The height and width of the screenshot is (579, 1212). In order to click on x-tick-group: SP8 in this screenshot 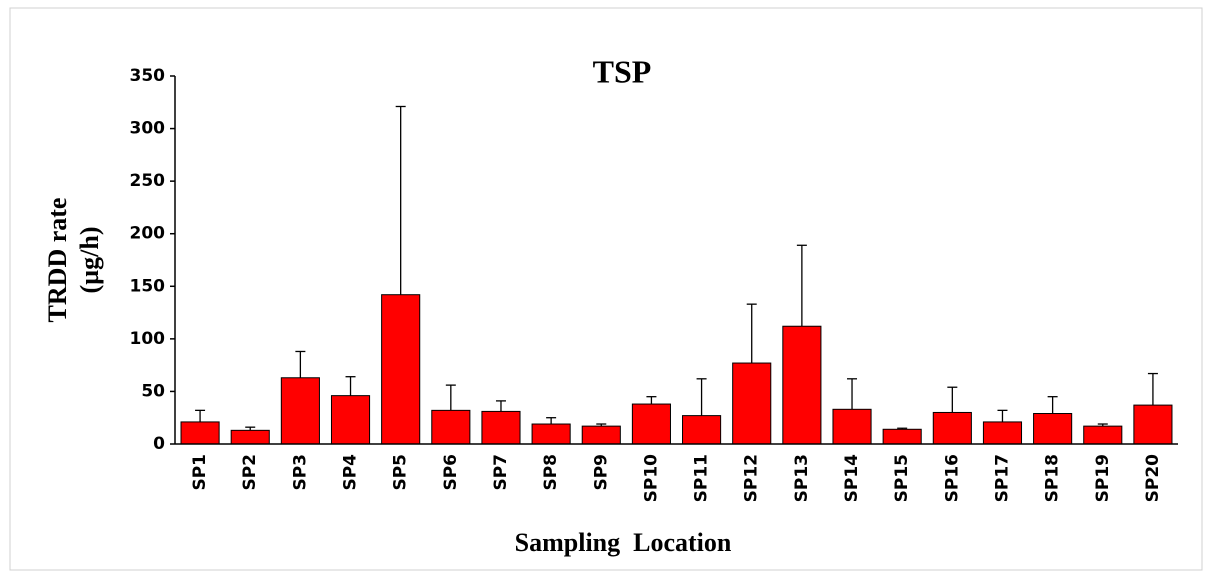, I will do `click(551, 472)`.